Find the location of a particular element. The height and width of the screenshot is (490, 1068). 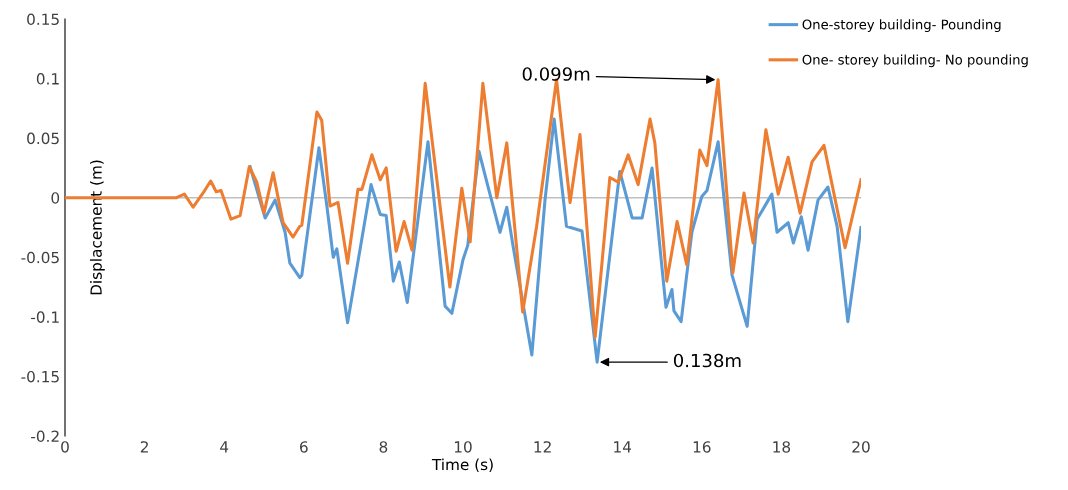

x-tick-label: 8 is located at coordinates (383, 447).